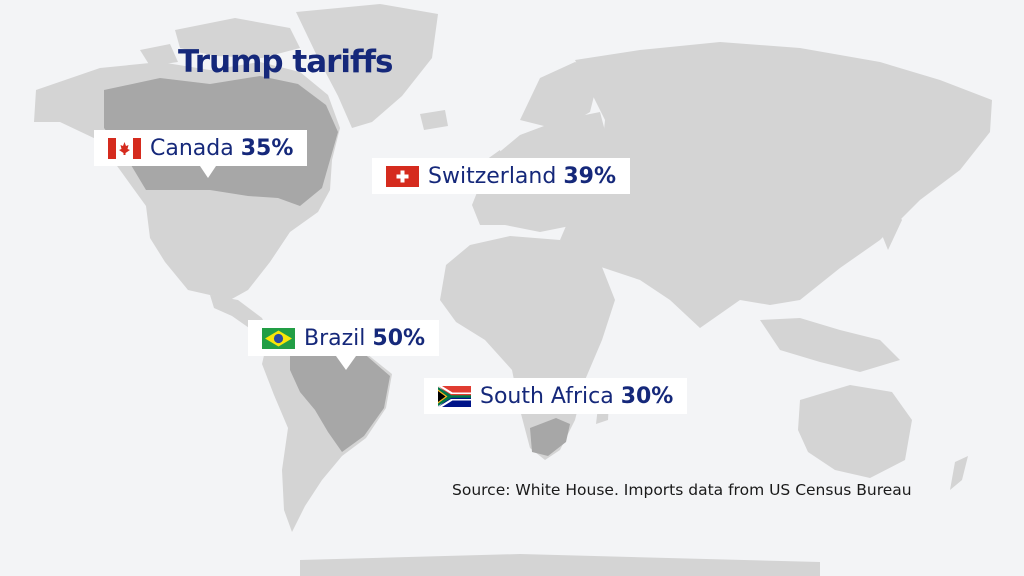 Image resolution: width=1024 pixels, height=576 pixels. What do you see at coordinates (589, 176) in the screenshot?
I see `switzerland-tariff-rate: 39%` at bounding box center [589, 176].